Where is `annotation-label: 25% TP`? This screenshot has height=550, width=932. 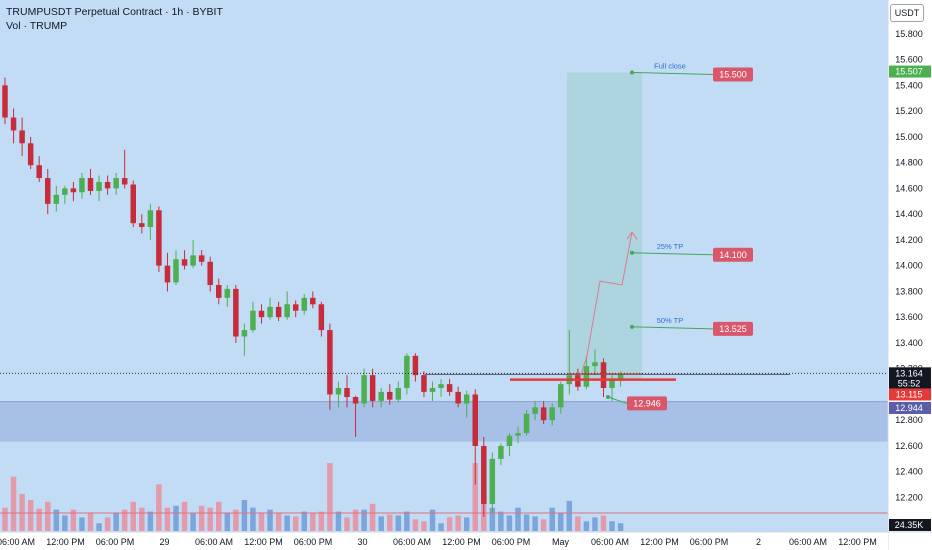 annotation-label: 25% TP is located at coordinates (670, 246).